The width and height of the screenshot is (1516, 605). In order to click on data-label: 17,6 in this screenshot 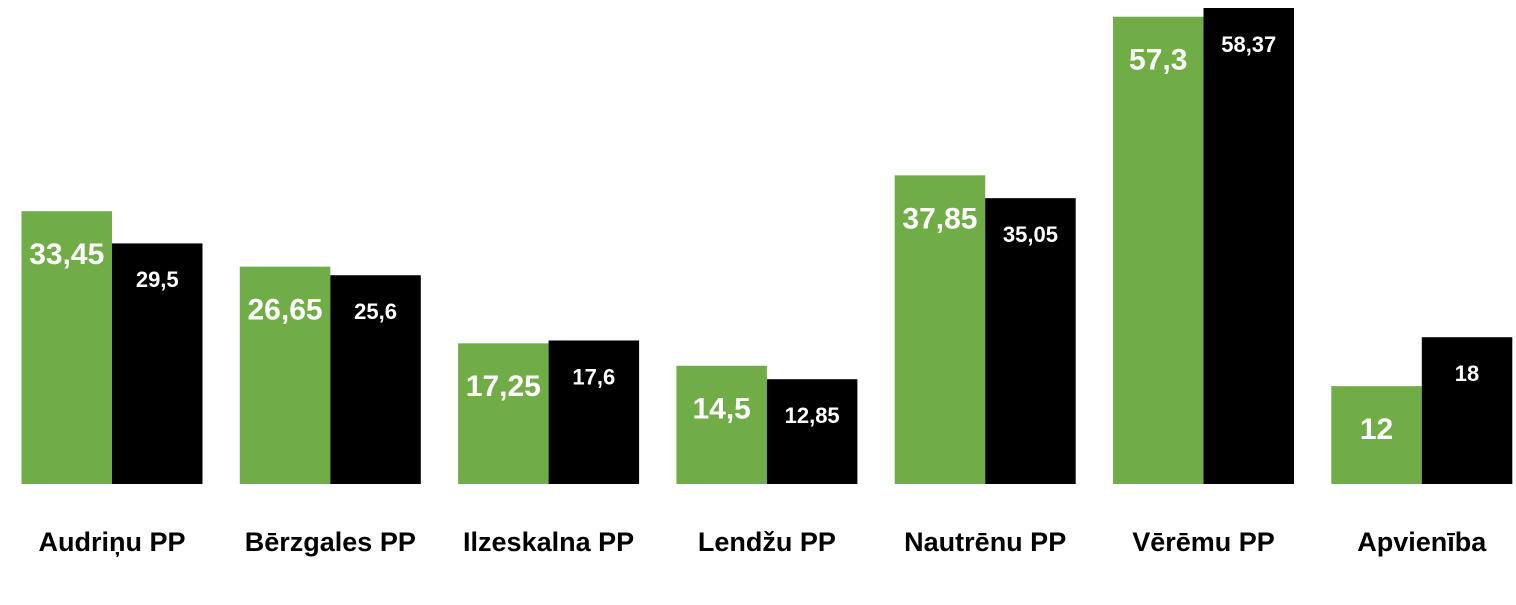, I will do `click(593, 376)`.